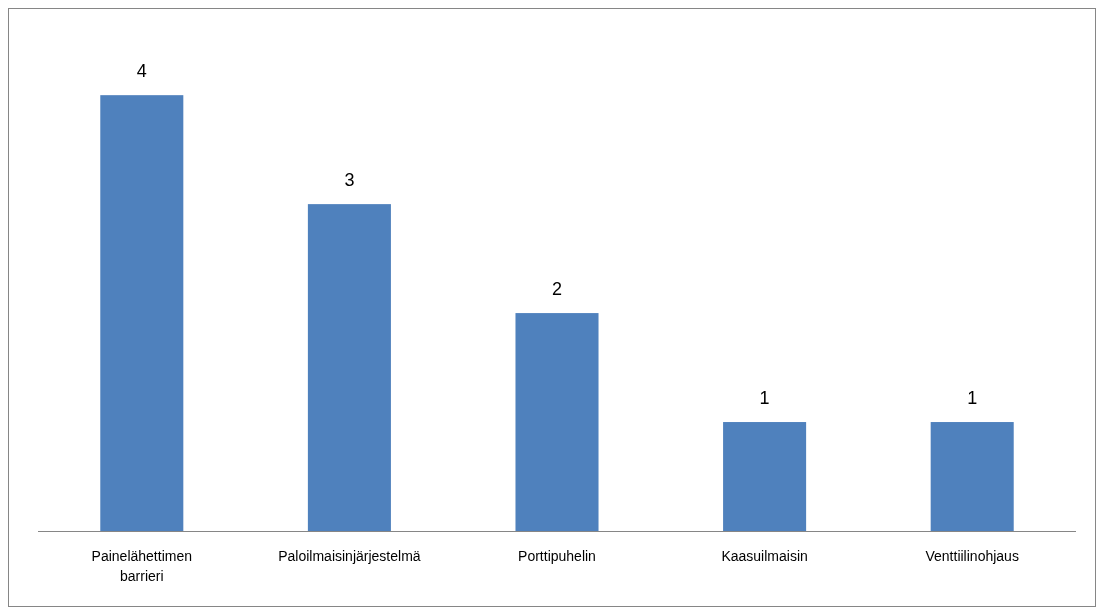 This screenshot has height=607, width=1104. I want to click on data-label: 4, so click(141, 71).